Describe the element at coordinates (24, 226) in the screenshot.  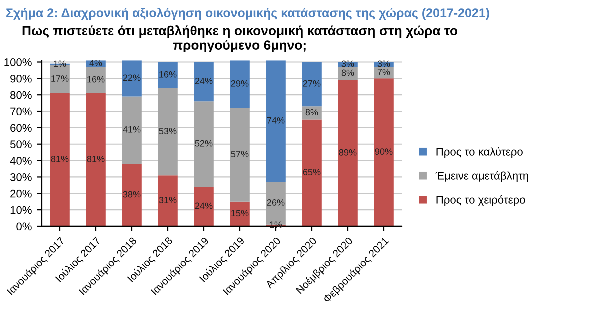
I see `y-tick-label: 0%` at that location.